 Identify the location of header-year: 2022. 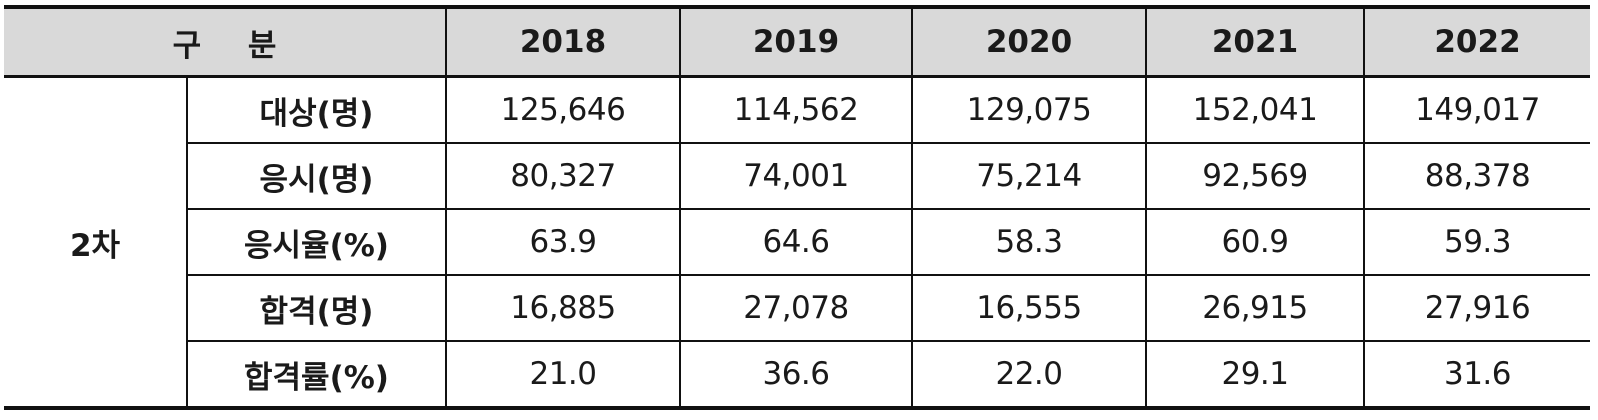
(1476, 41).